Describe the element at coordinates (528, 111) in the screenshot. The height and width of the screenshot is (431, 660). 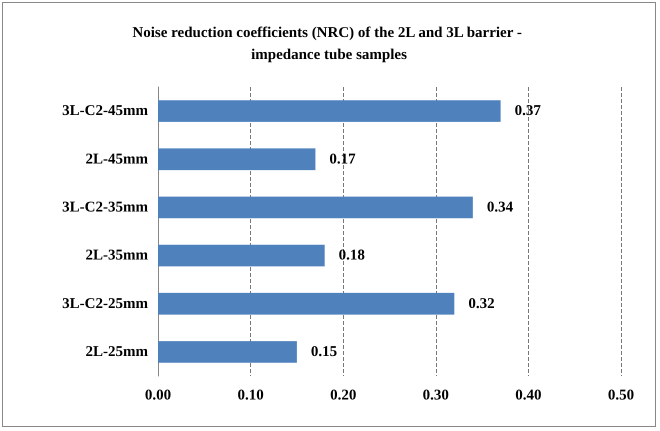
I see `data-label: 0.37` at that location.